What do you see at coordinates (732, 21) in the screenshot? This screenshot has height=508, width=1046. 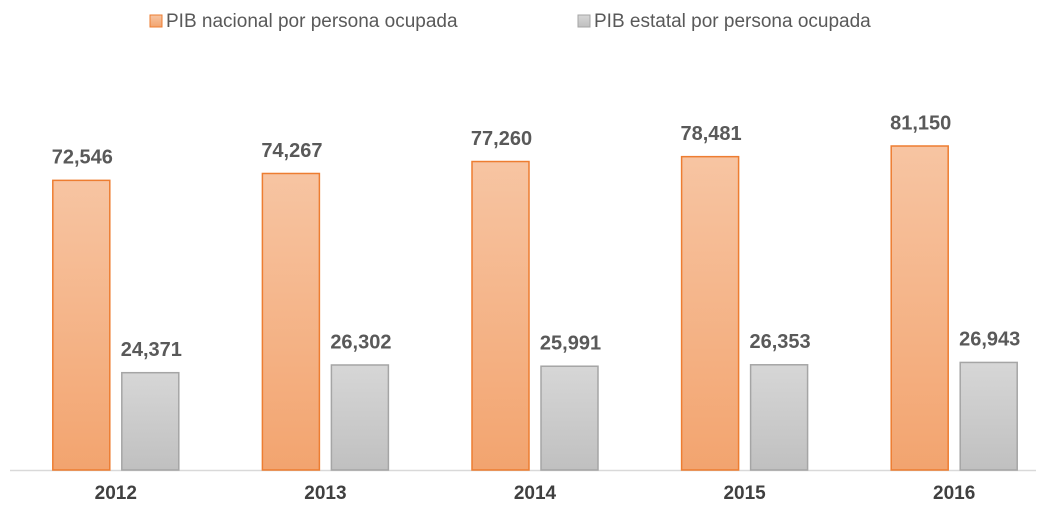 I see `legend-label: PIB estatal por persona ocupada` at bounding box center [732, 21].